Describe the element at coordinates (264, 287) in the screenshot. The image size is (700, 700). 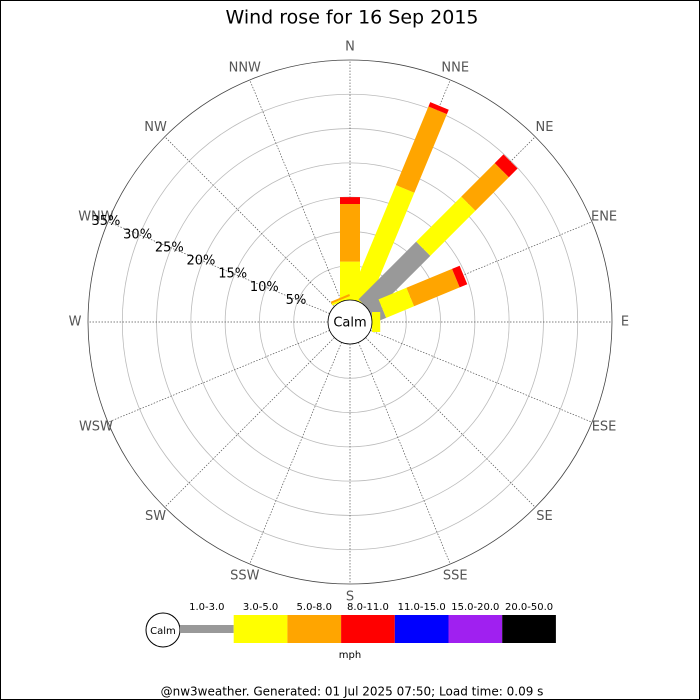
I see `r-tick-label: 10%` at that location.